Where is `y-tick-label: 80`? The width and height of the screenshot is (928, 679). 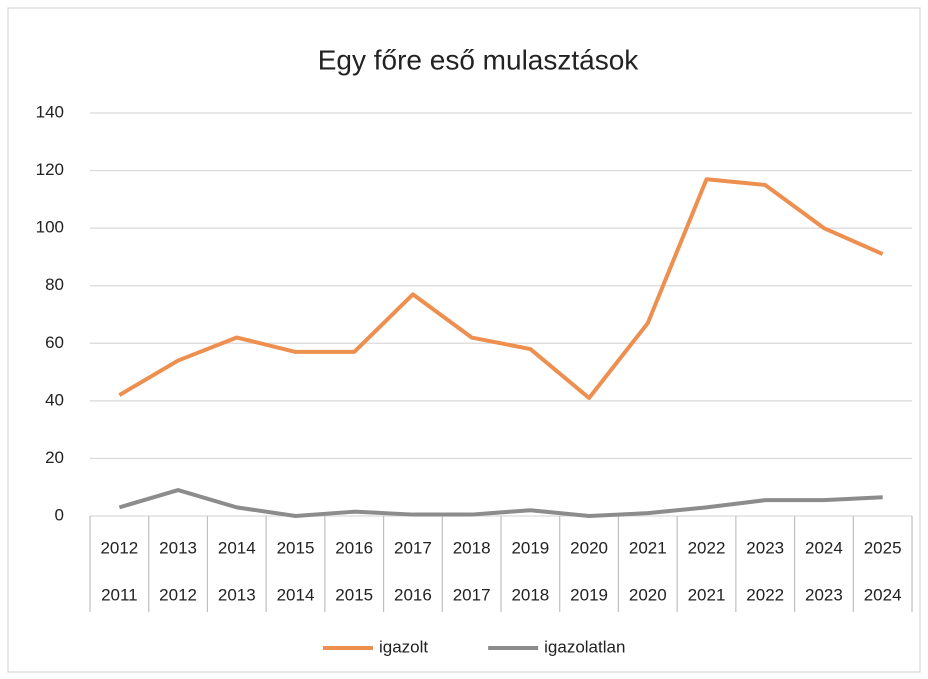 y-tick-label: 80 is located at coordinates (54, 284).